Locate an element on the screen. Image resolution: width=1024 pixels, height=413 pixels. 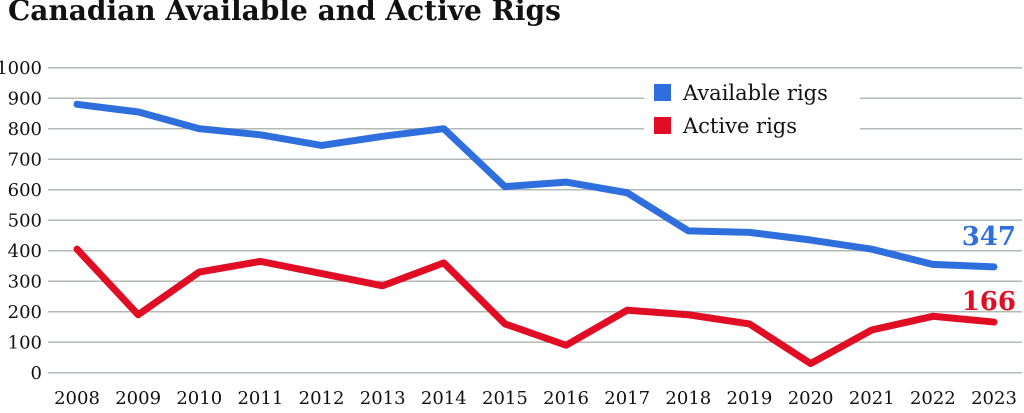
legend-item-available-rigs: Available rigs is located at coordinates (757, 93).